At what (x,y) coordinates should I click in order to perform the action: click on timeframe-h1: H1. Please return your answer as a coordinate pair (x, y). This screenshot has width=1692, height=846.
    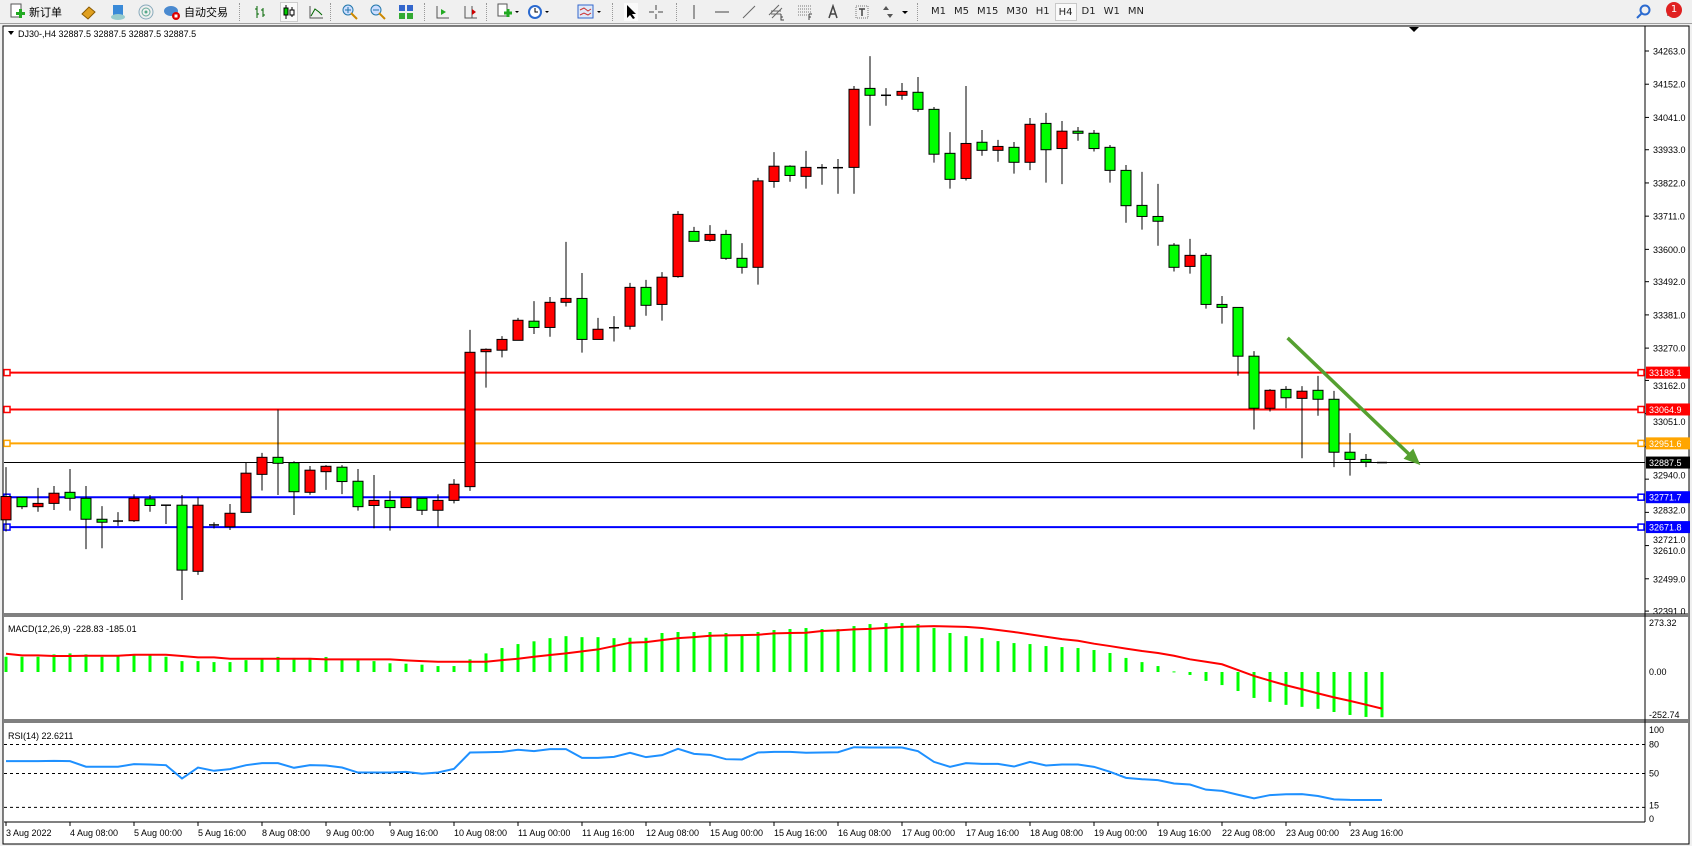
    Looking at the image, I should click on (1042, 11).